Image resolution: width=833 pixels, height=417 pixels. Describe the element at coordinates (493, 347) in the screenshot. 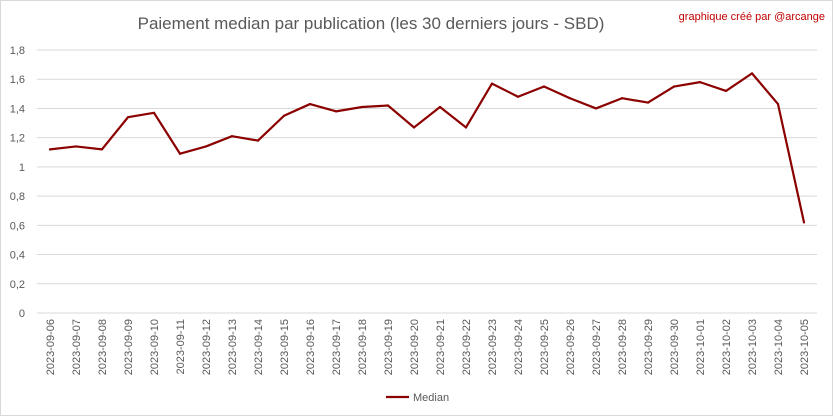

I see `x-tick-label: 2023-09-23` at that location.